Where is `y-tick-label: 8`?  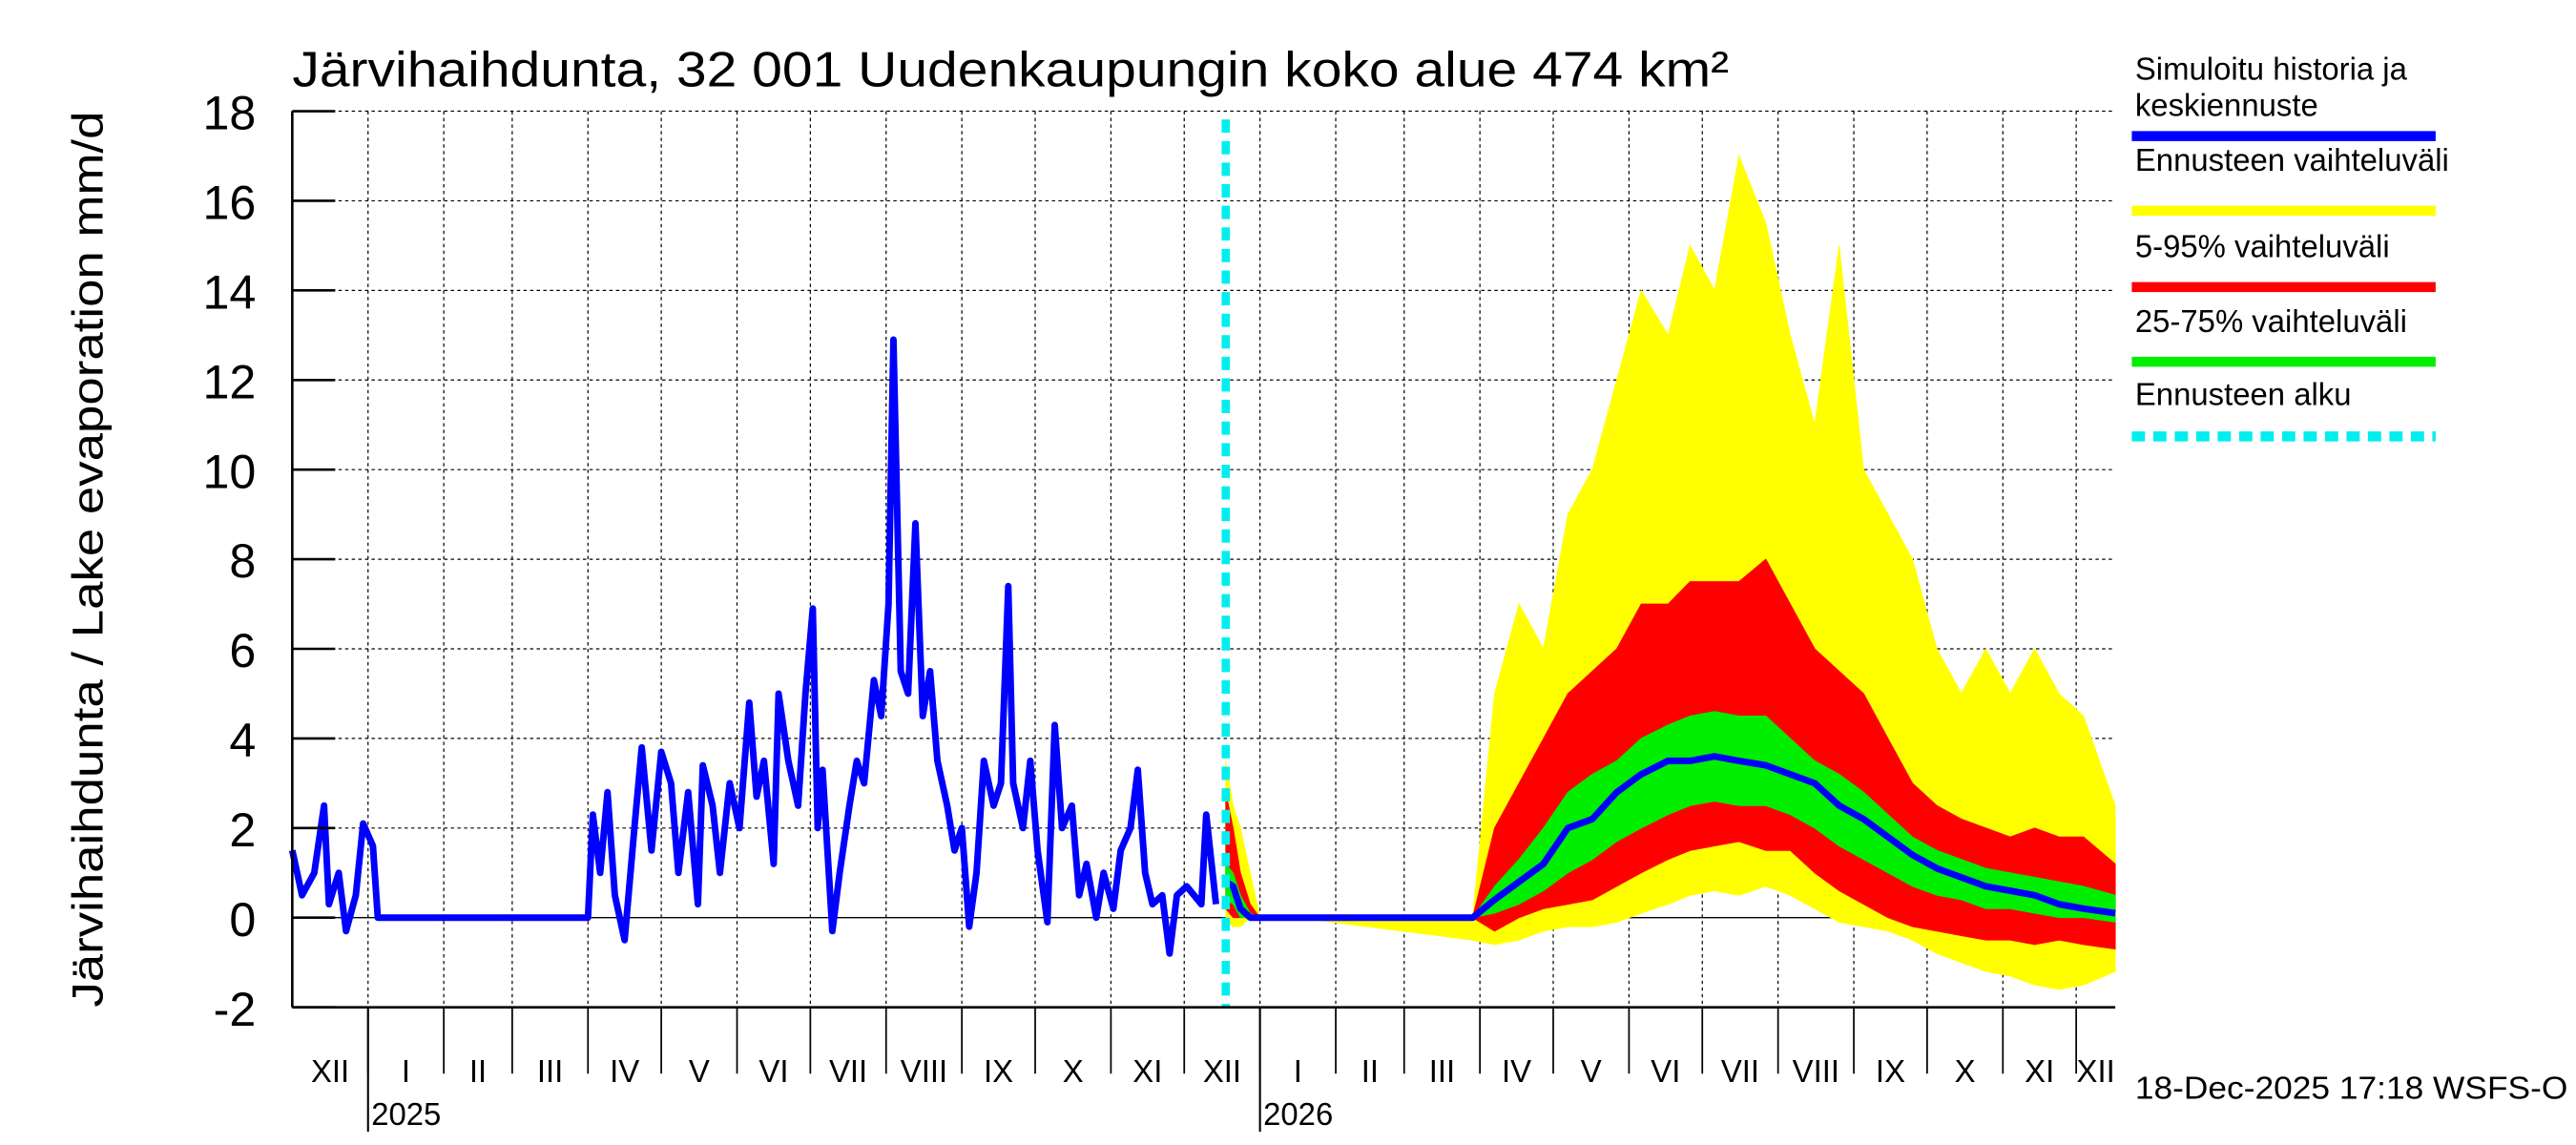
y-tick-label: 8 is located at coordinates (242, 560).